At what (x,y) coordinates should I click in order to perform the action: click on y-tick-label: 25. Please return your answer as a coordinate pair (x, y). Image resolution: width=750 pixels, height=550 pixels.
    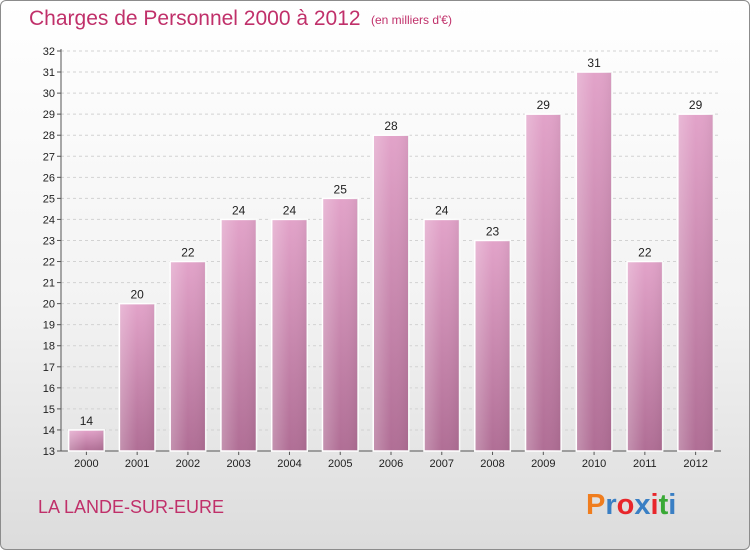
    Looking at the image, I should click on (49, 199).